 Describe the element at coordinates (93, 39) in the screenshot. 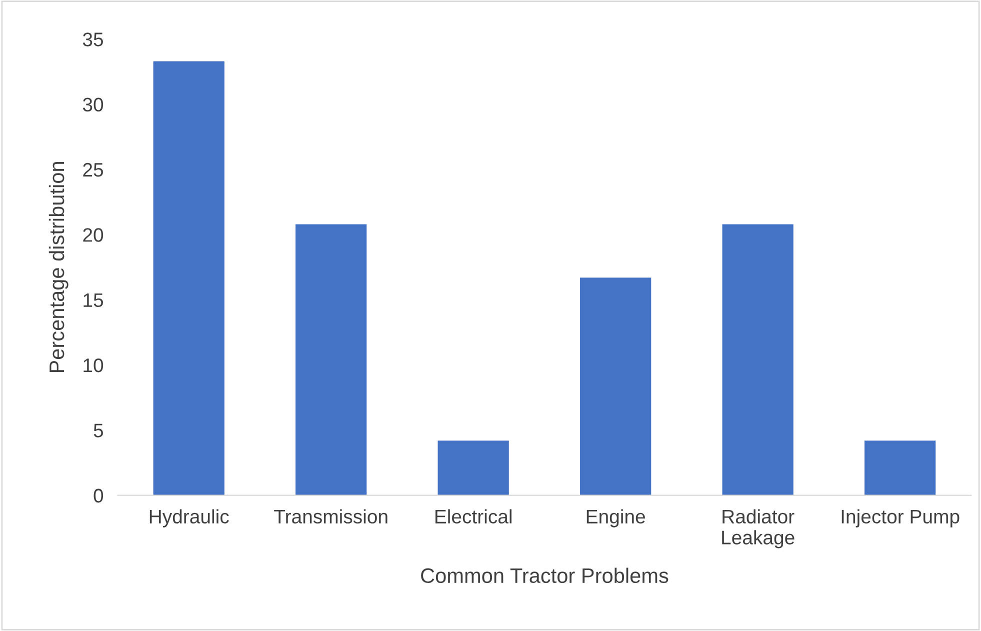

I see `y-tick-label: 35` at that location.